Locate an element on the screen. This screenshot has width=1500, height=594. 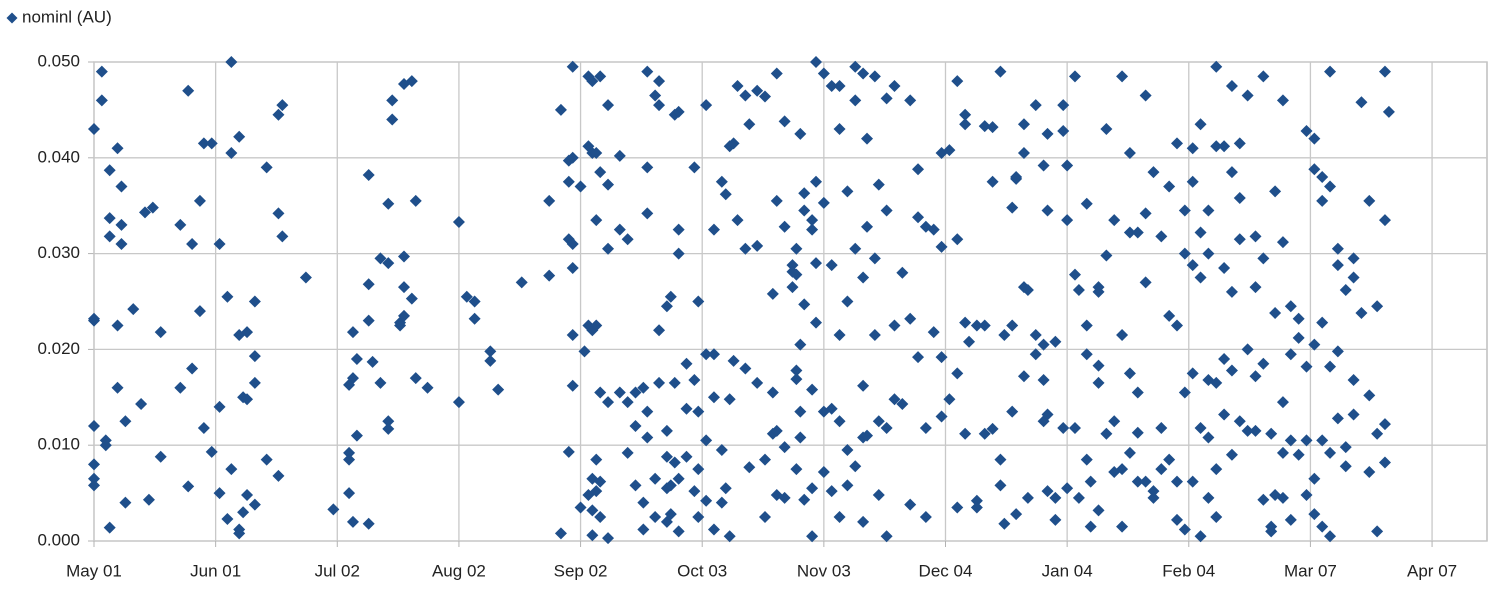
x-tick-label: Jun 01 is located at coordinates (215, 570).